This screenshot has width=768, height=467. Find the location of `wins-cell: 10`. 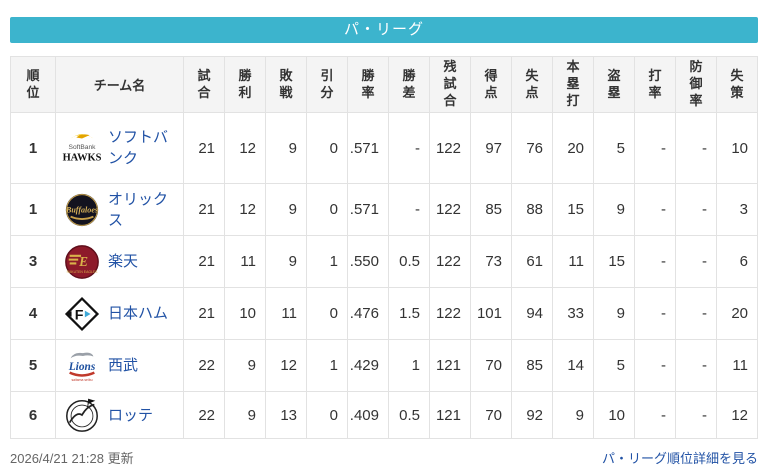

wins-cell: 10 is located at coordinates (245, 313).